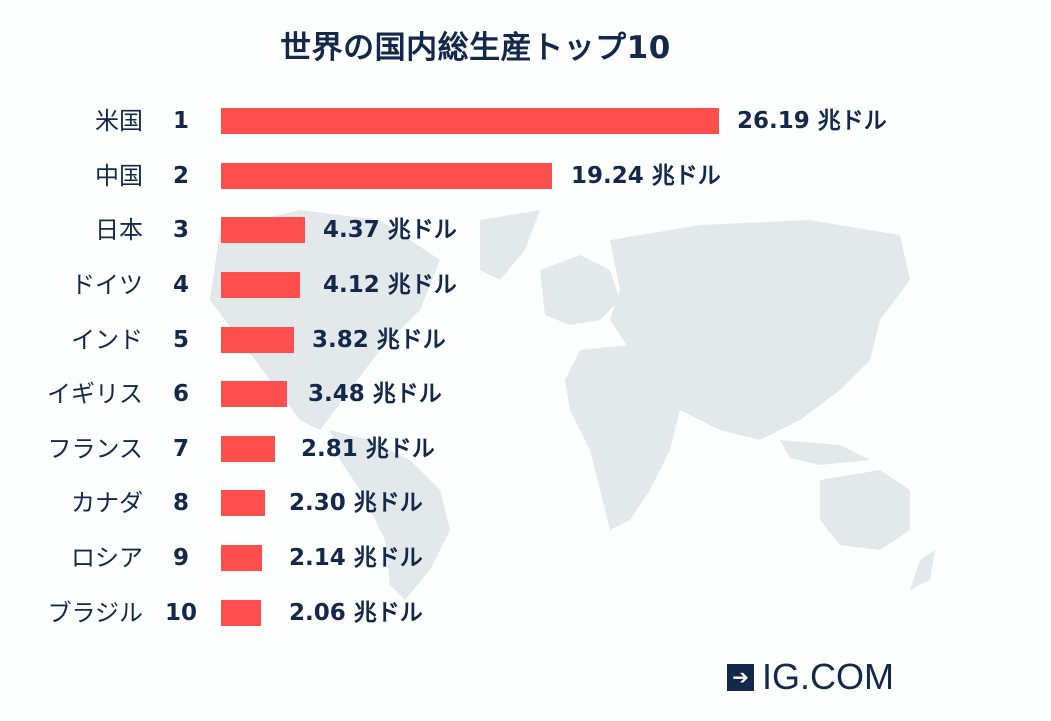 This screenshot has width=1051, height=721. I want to click on rank-label: 8, so click(180, 503).